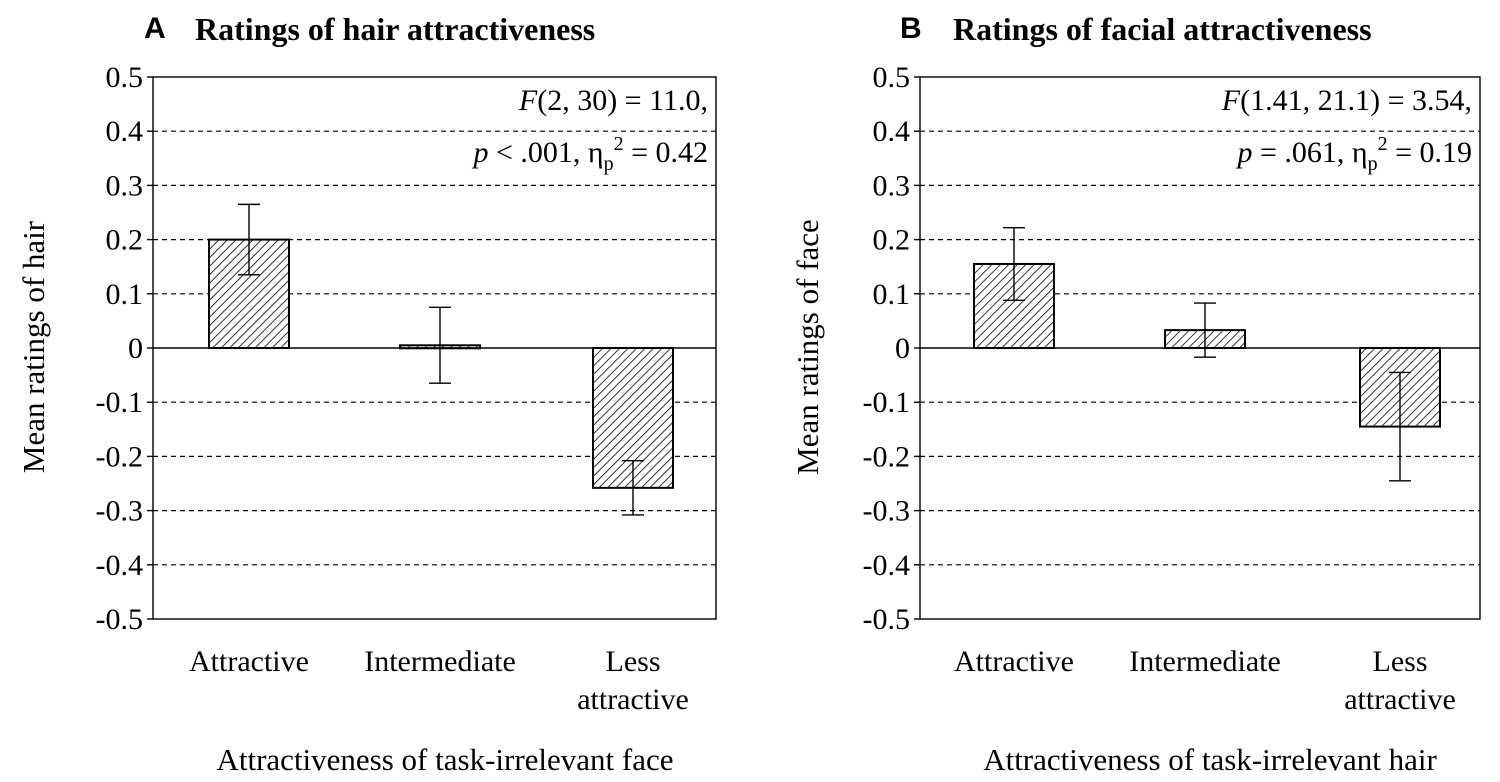 The height and width of the screenshot is (782, 1500). I want to click on stat-annotation-line2: p = .061, ηp2 = 0.19, so click(1353, 154).